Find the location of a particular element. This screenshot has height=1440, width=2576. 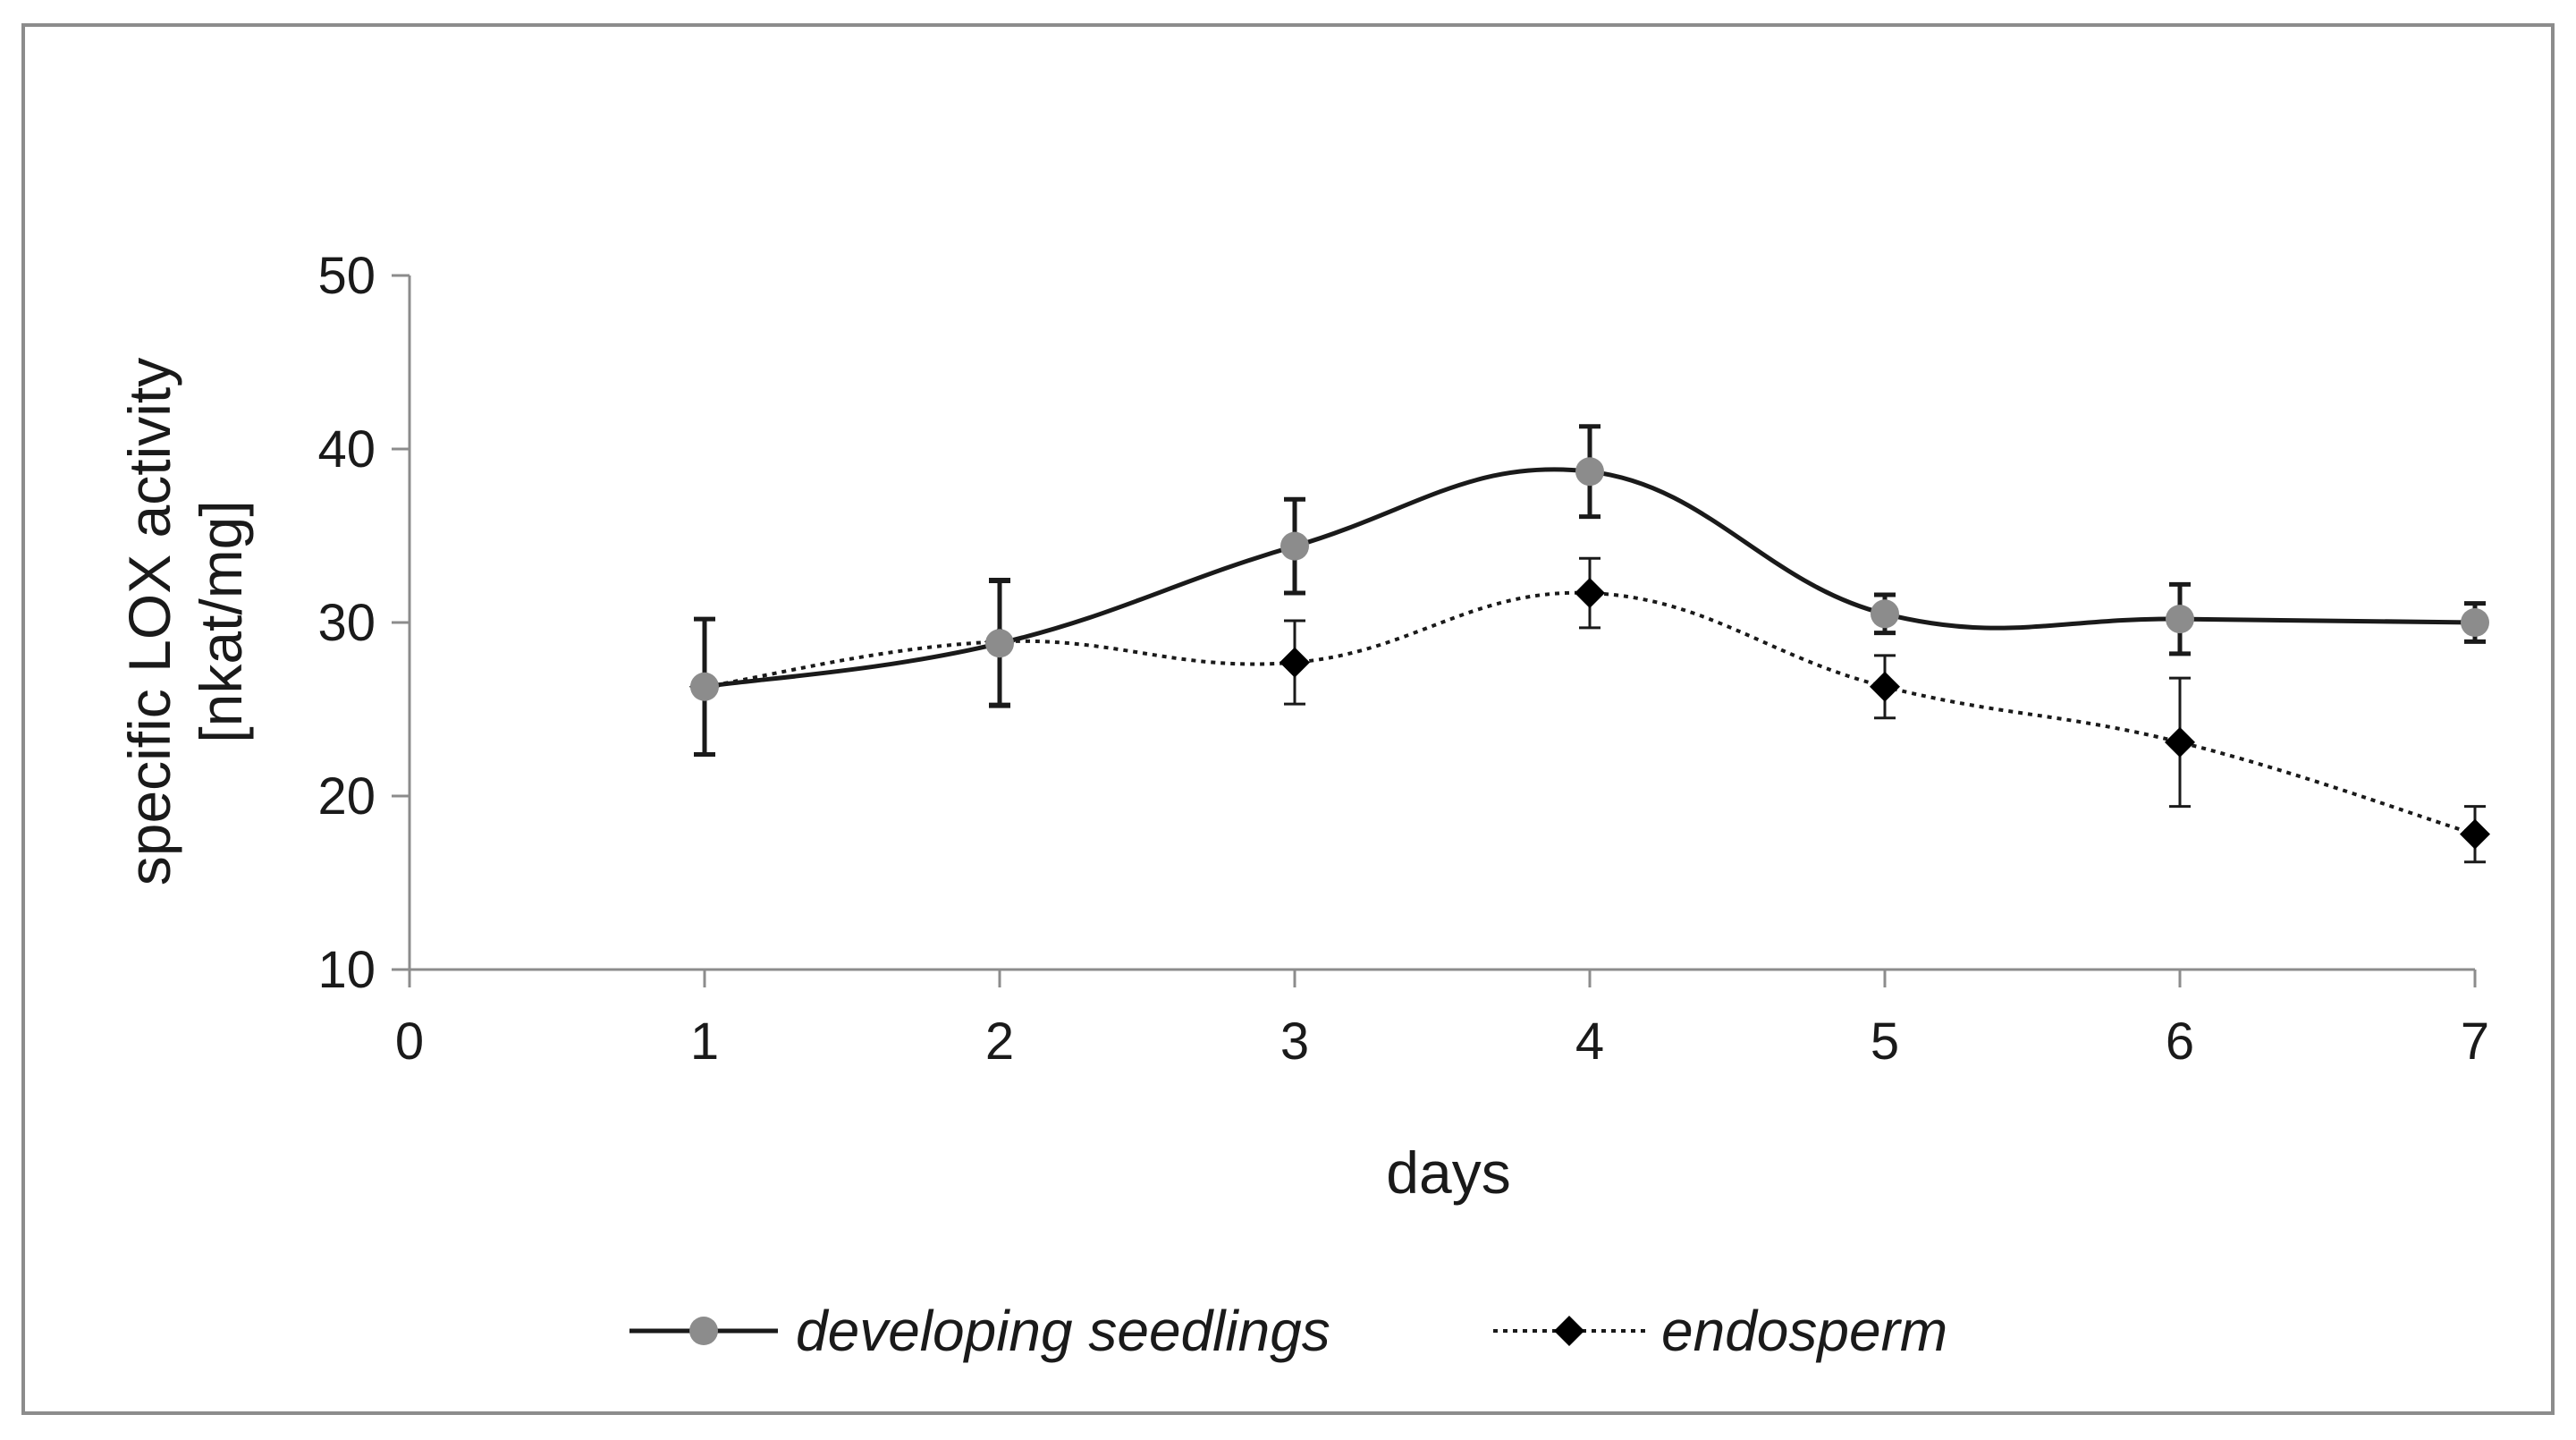

legend-label-developing-seedlings: developing seedlings is located at coordinates (1063, 1331).